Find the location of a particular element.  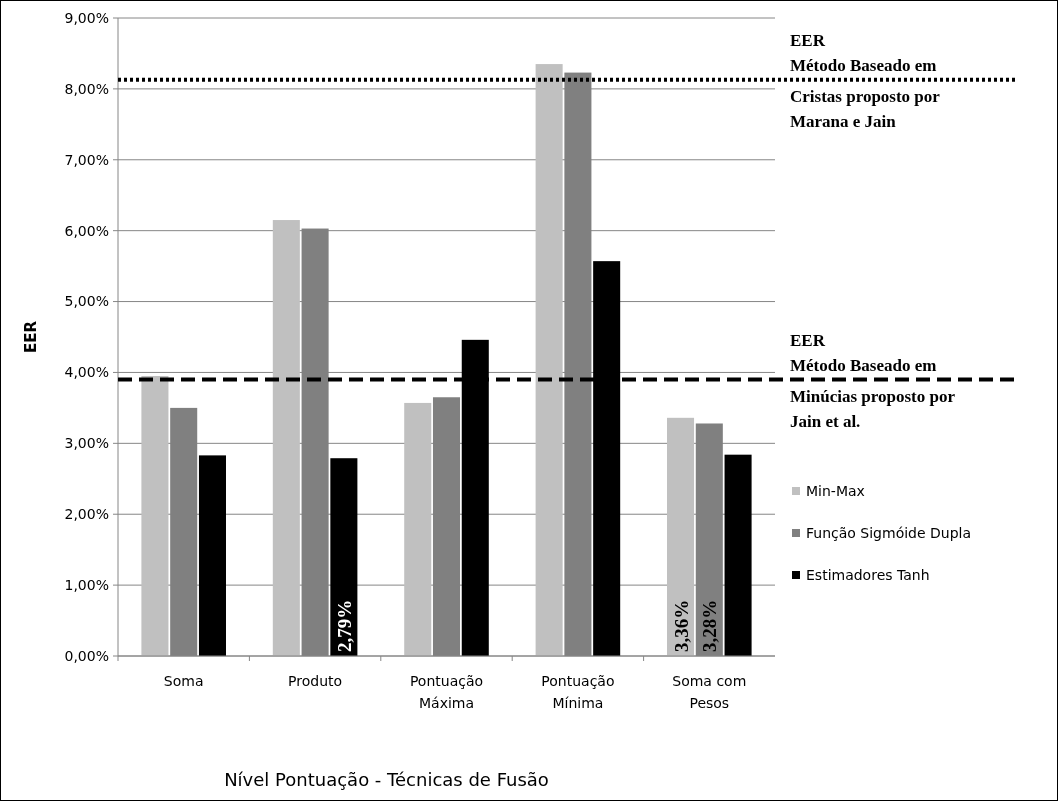

x-tick-label: Pontuação Mínima is located at coordinates (578, 692).